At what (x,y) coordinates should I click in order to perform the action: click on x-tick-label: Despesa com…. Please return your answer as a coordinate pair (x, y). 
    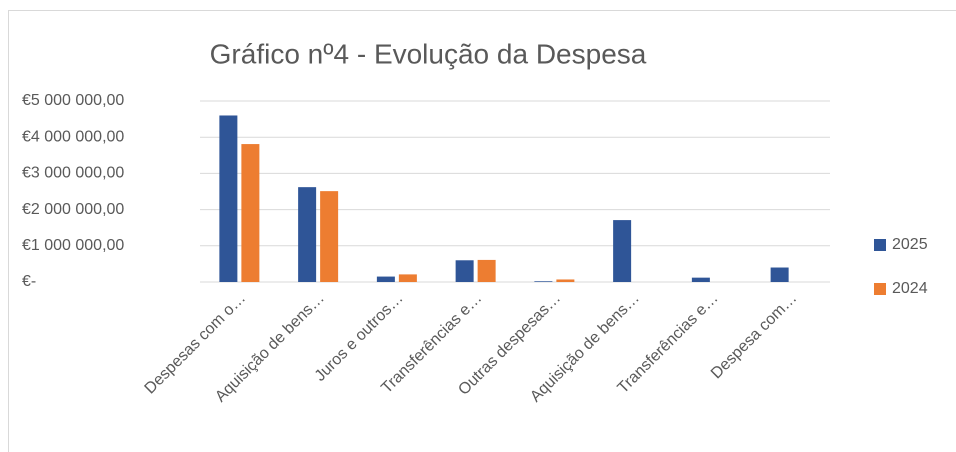
    Looking at the image, I should click on (754, 336).